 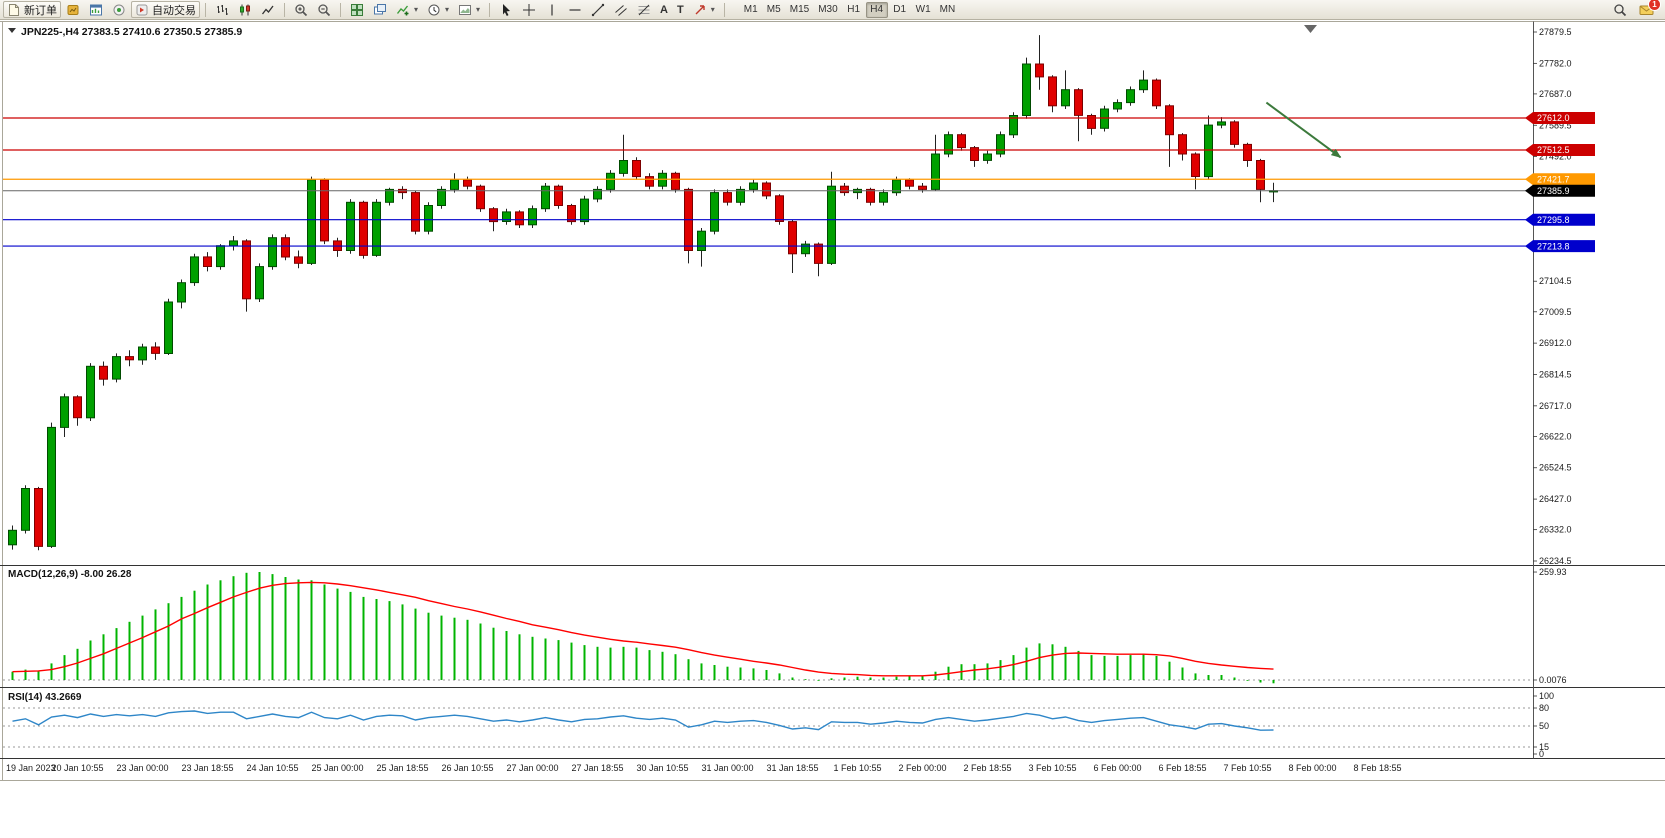 What do you see at coordinates (1620, 9) in the screenshot?
I see `search-button` at bounding box center [1620, 9].